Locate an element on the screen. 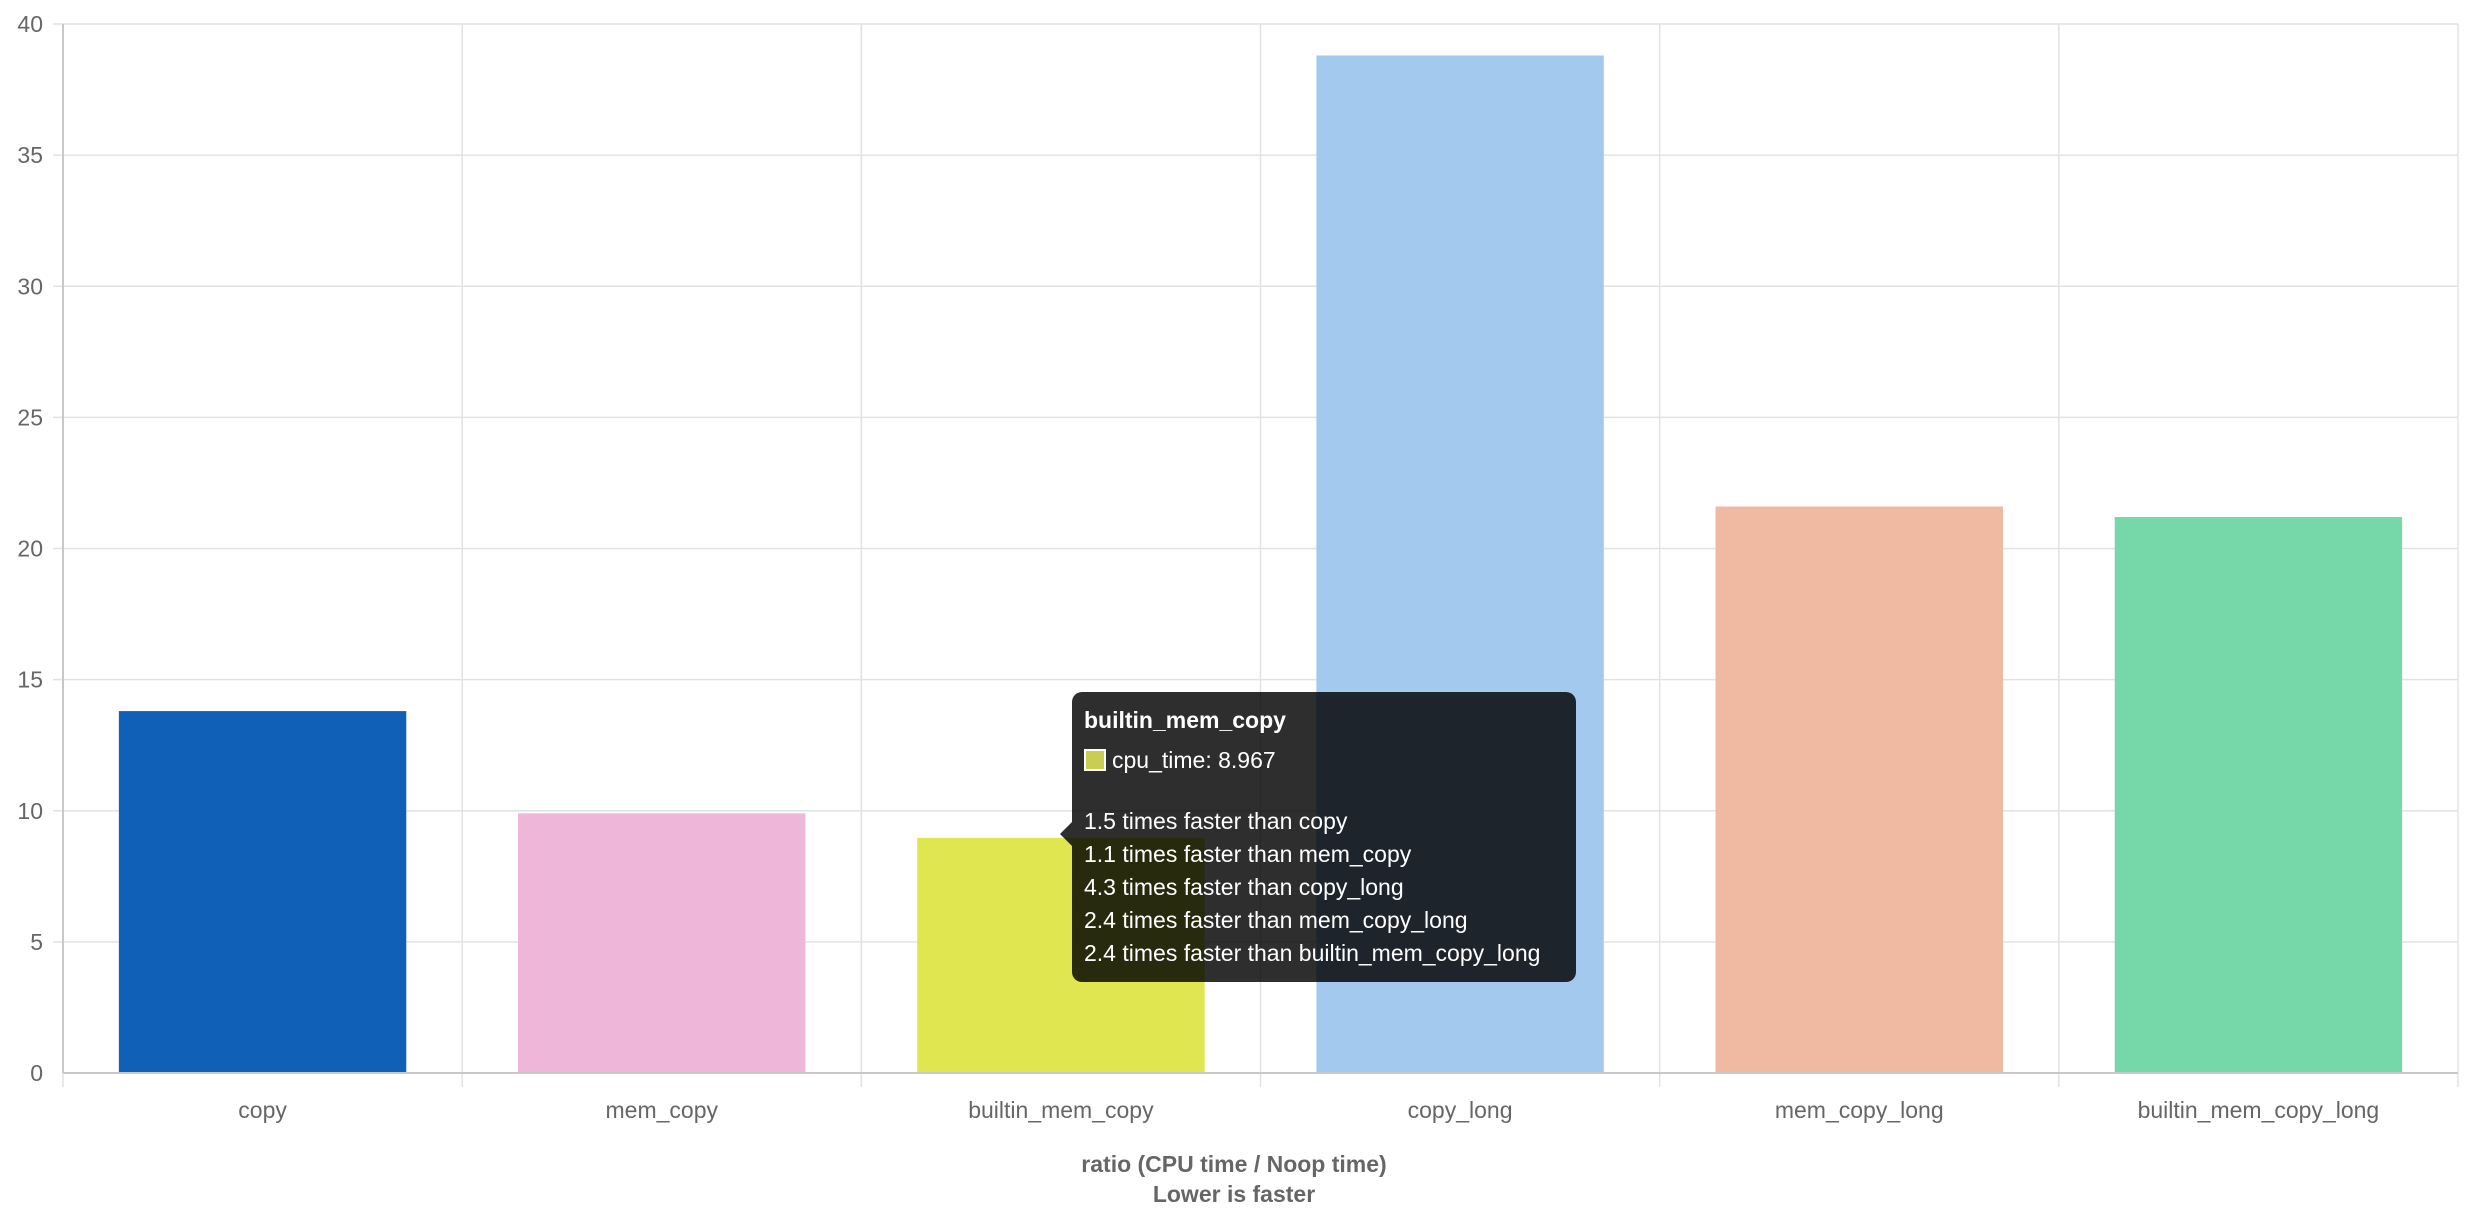 The image size is (2468, 1228). bar-builtin_mem_copy_long is located at coordinates (2258, 795).